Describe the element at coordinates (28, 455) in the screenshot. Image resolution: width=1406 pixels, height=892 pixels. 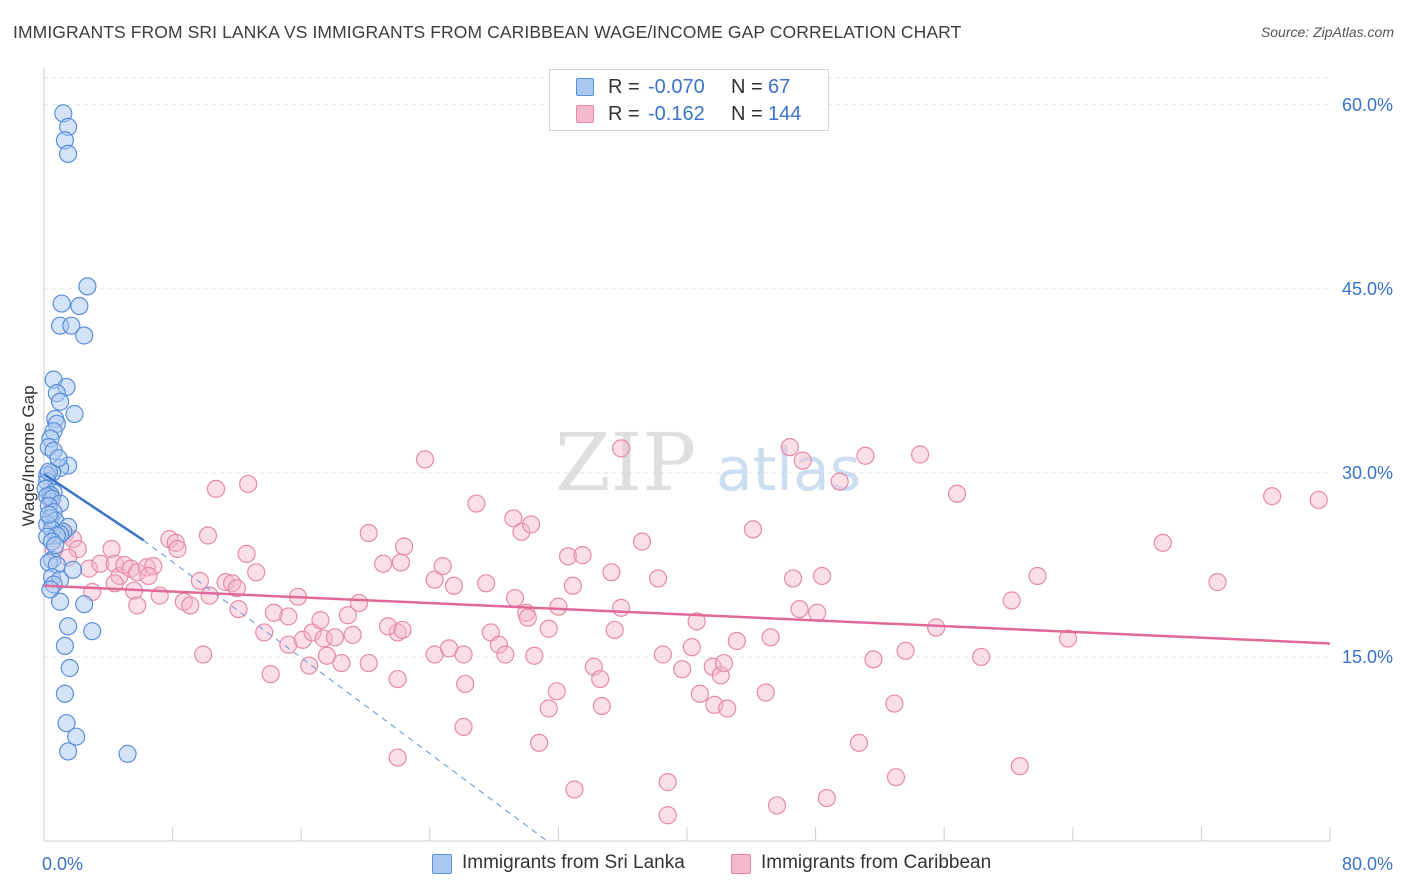
I see `y-axis-label: Wage/Income Gap` at that location.